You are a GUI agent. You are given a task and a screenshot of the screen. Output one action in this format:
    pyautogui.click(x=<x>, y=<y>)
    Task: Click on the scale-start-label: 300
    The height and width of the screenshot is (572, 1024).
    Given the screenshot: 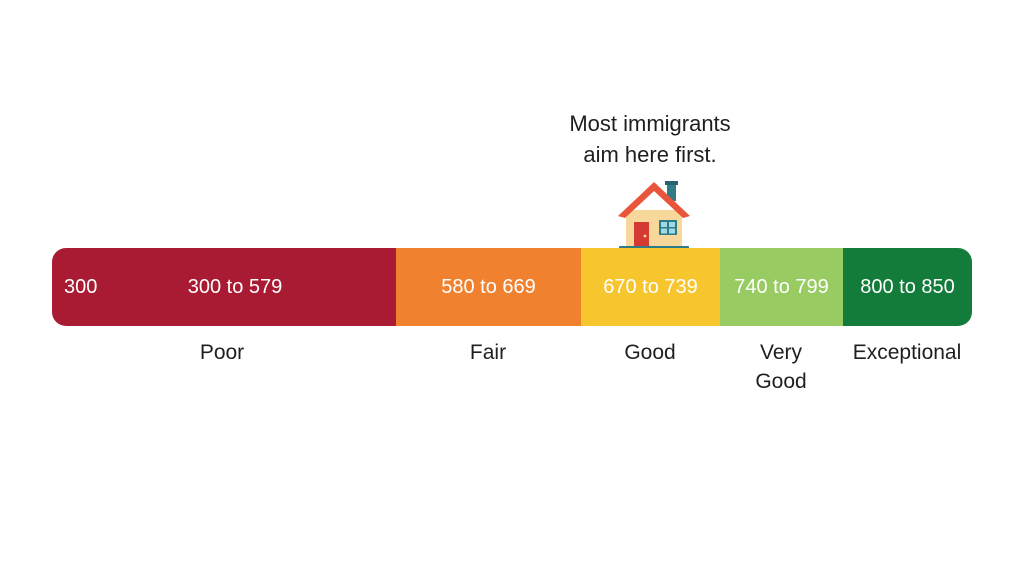 What is the action you would take?
    pyautogui.click(x=81, y=286)
    